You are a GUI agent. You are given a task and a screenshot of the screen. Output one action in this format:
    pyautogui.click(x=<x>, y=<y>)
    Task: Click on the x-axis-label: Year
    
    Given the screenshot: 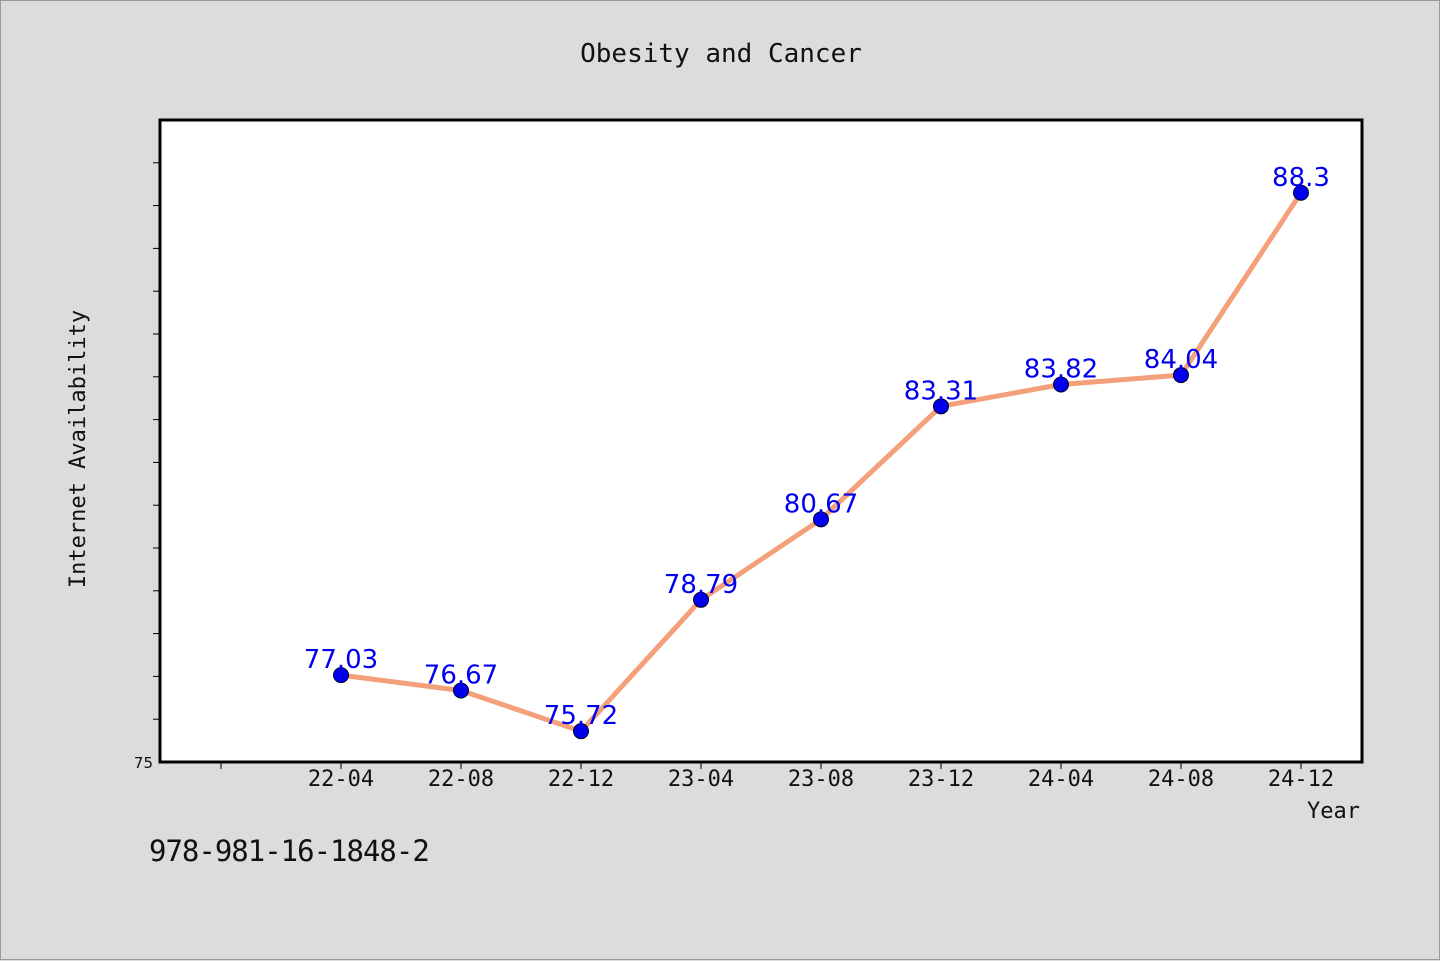 What is the action you would take?
    pyautogui.click(x=1333, y=811)
    